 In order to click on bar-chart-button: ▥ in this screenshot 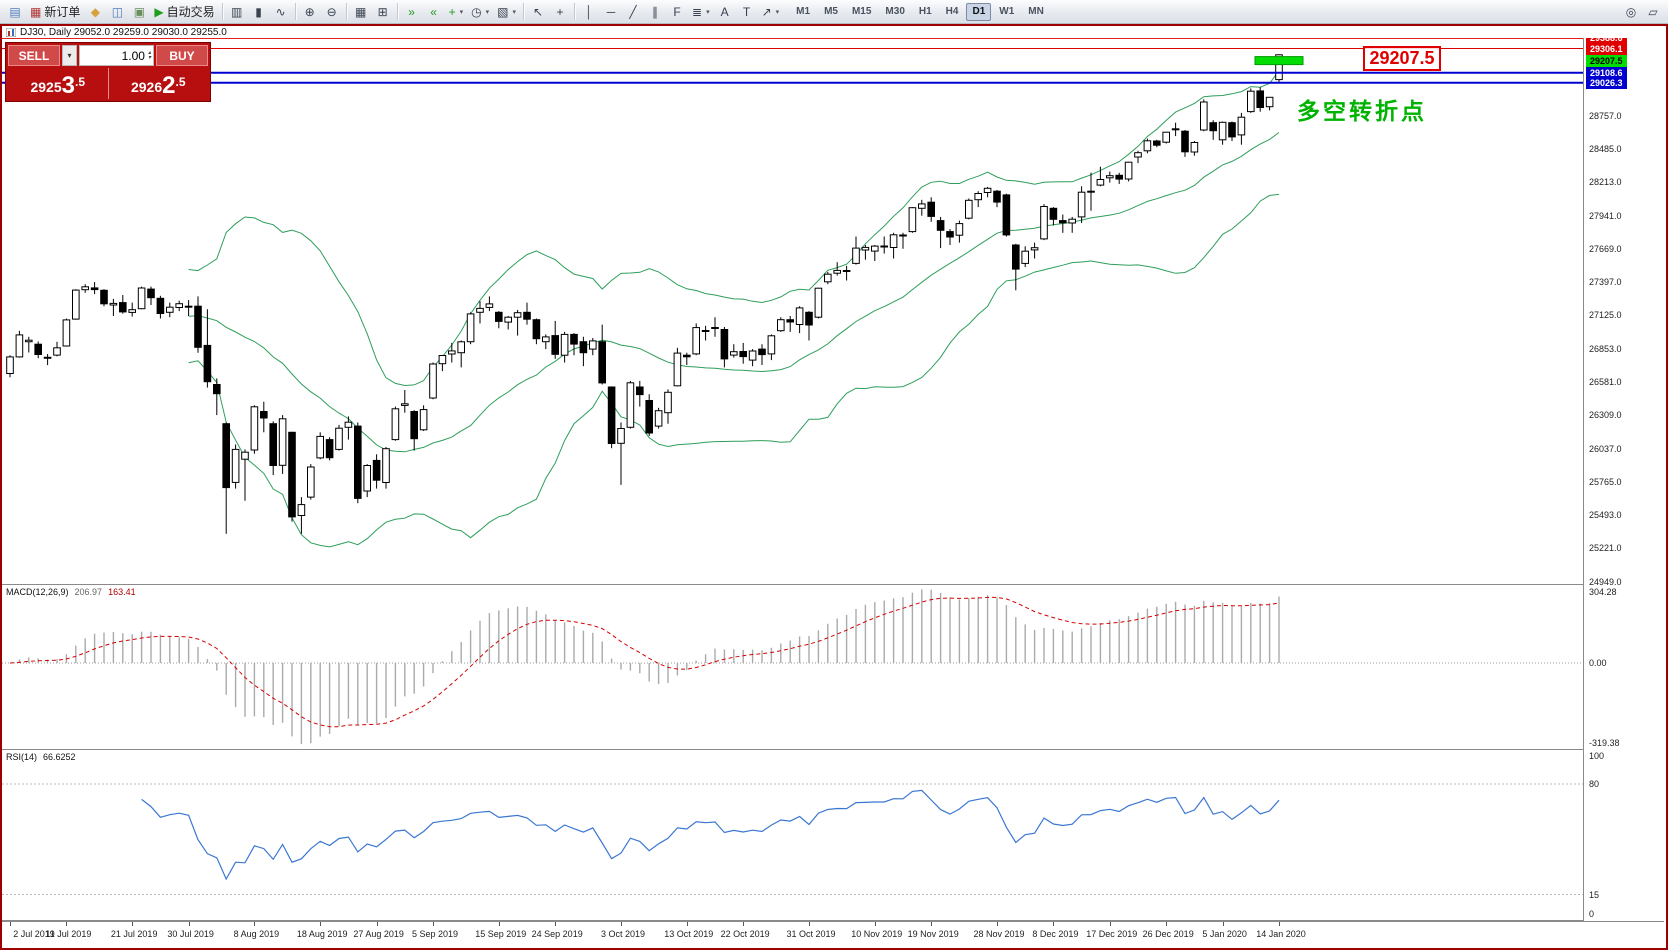, I will do `click(237, 12)`.